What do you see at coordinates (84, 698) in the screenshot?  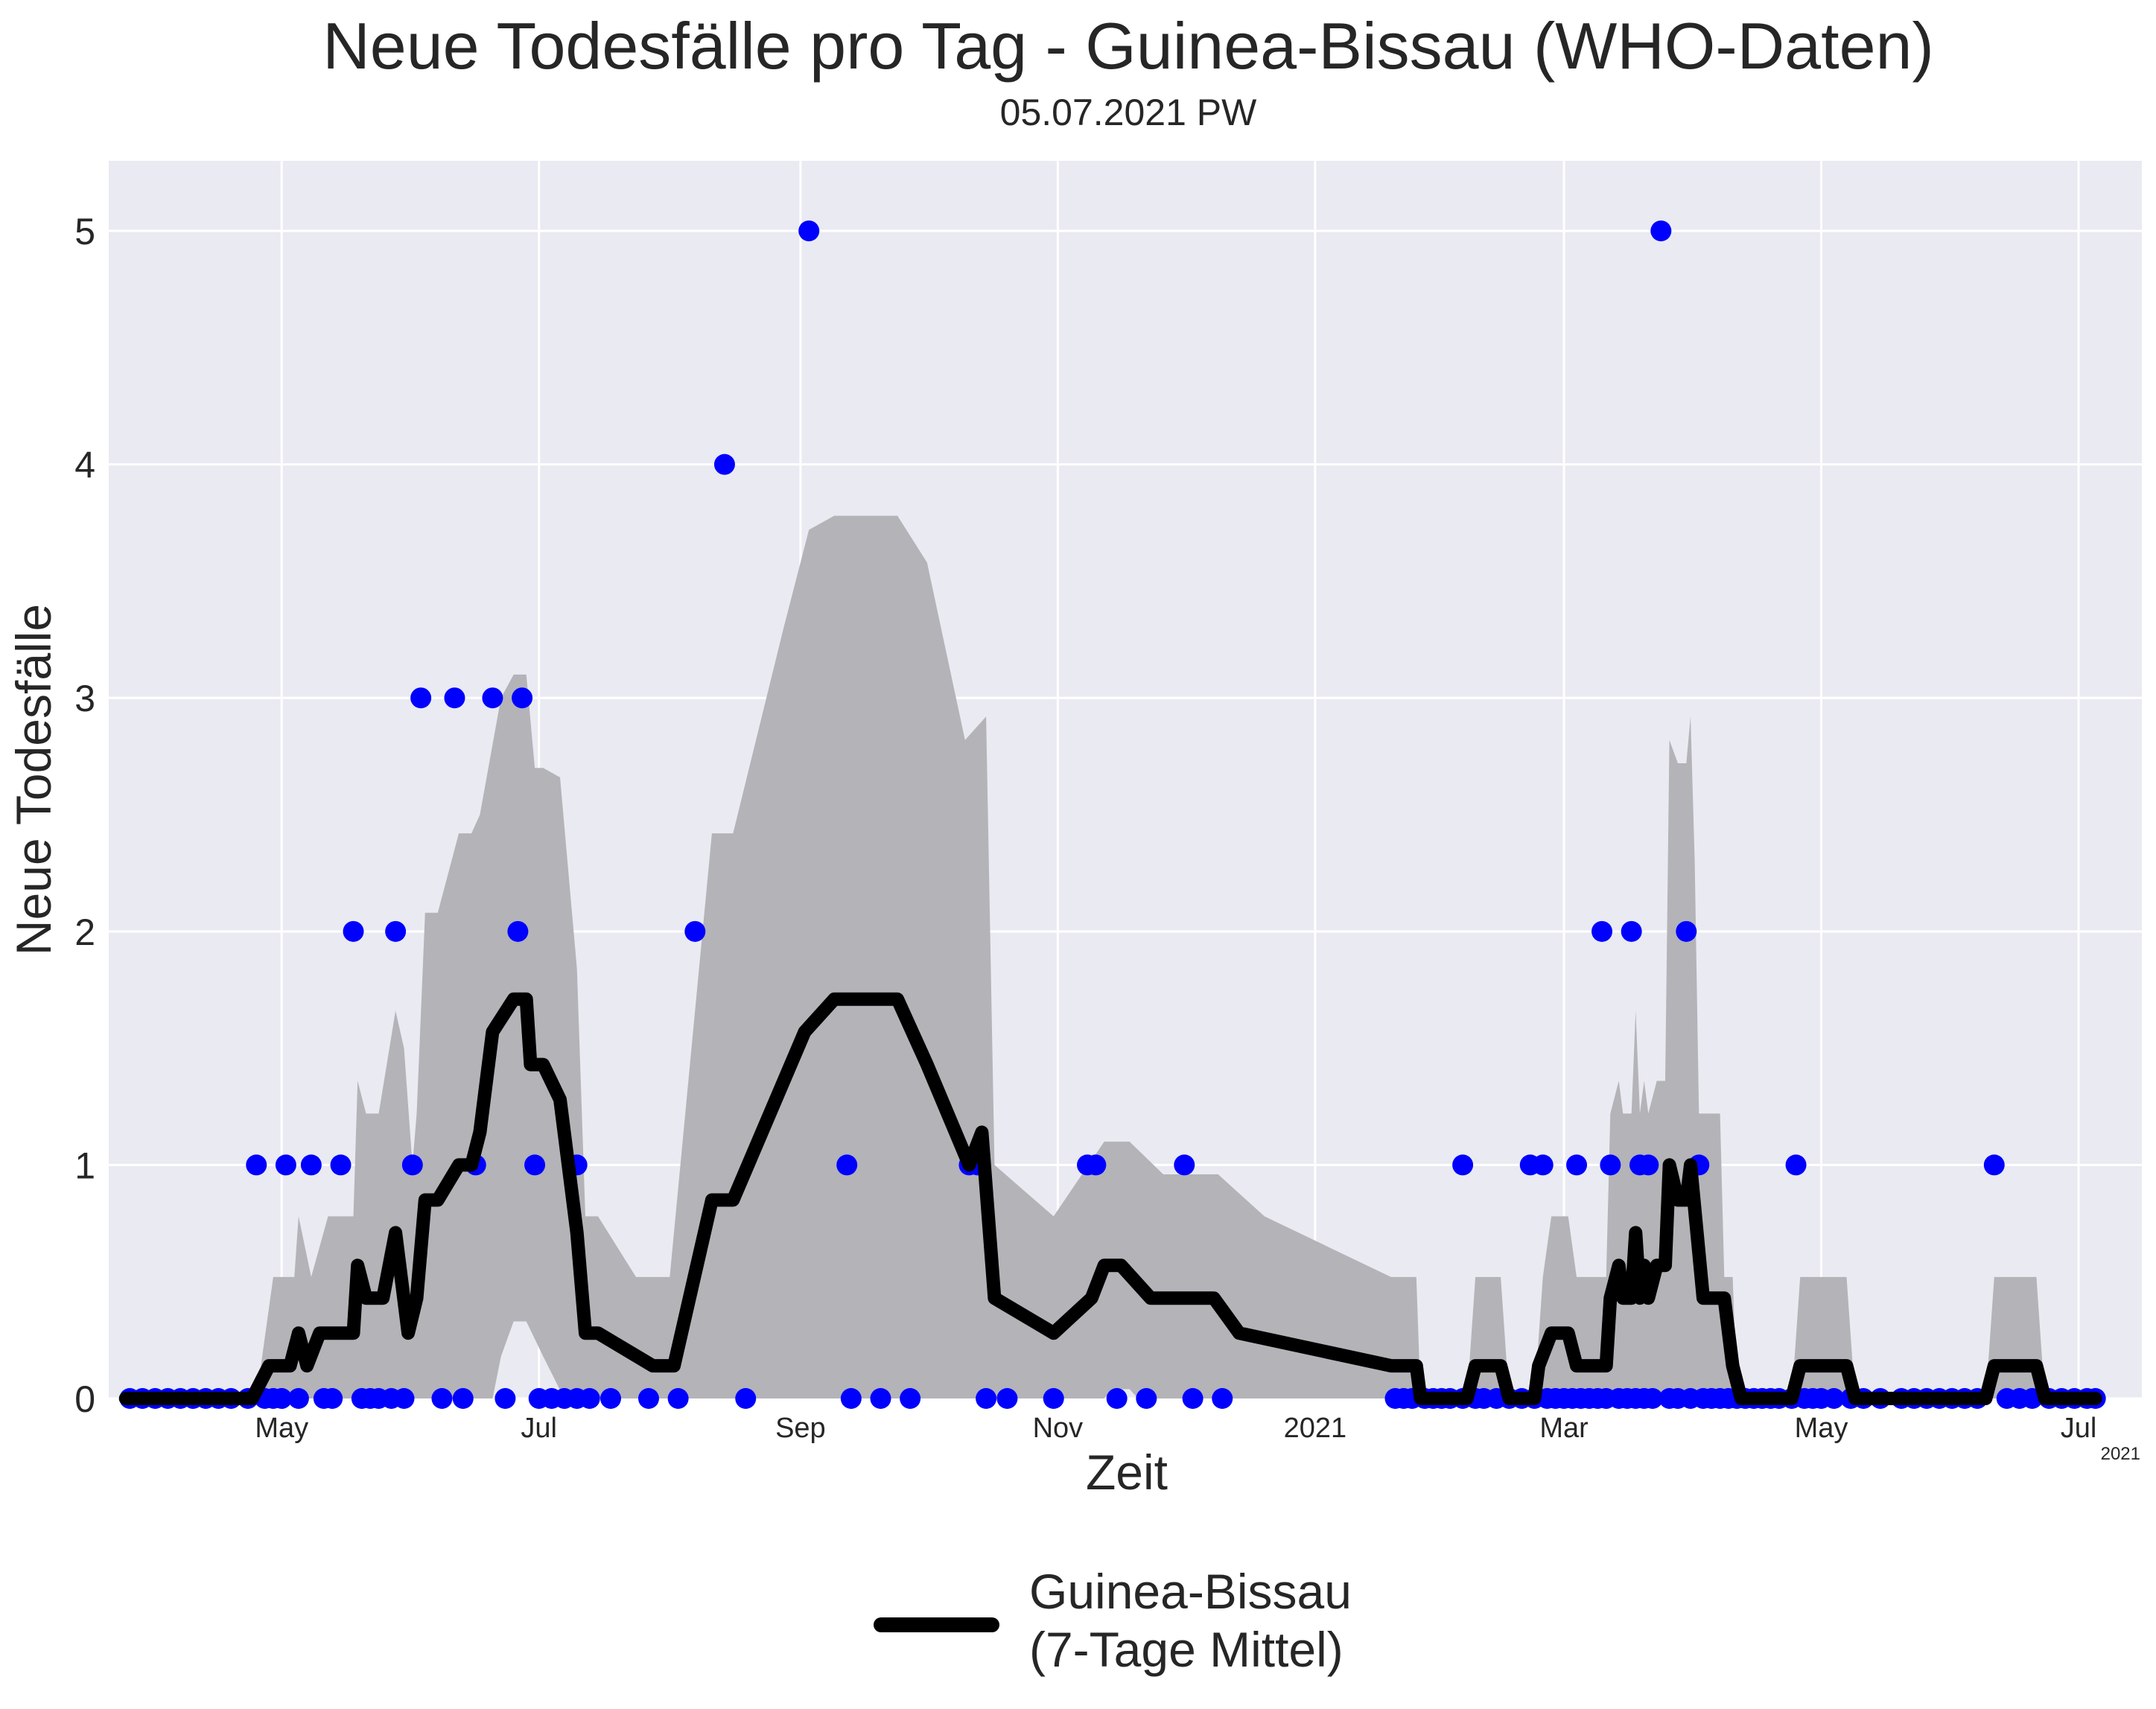 I see `y-tick-label: 3` at bounding box center [84, 698].